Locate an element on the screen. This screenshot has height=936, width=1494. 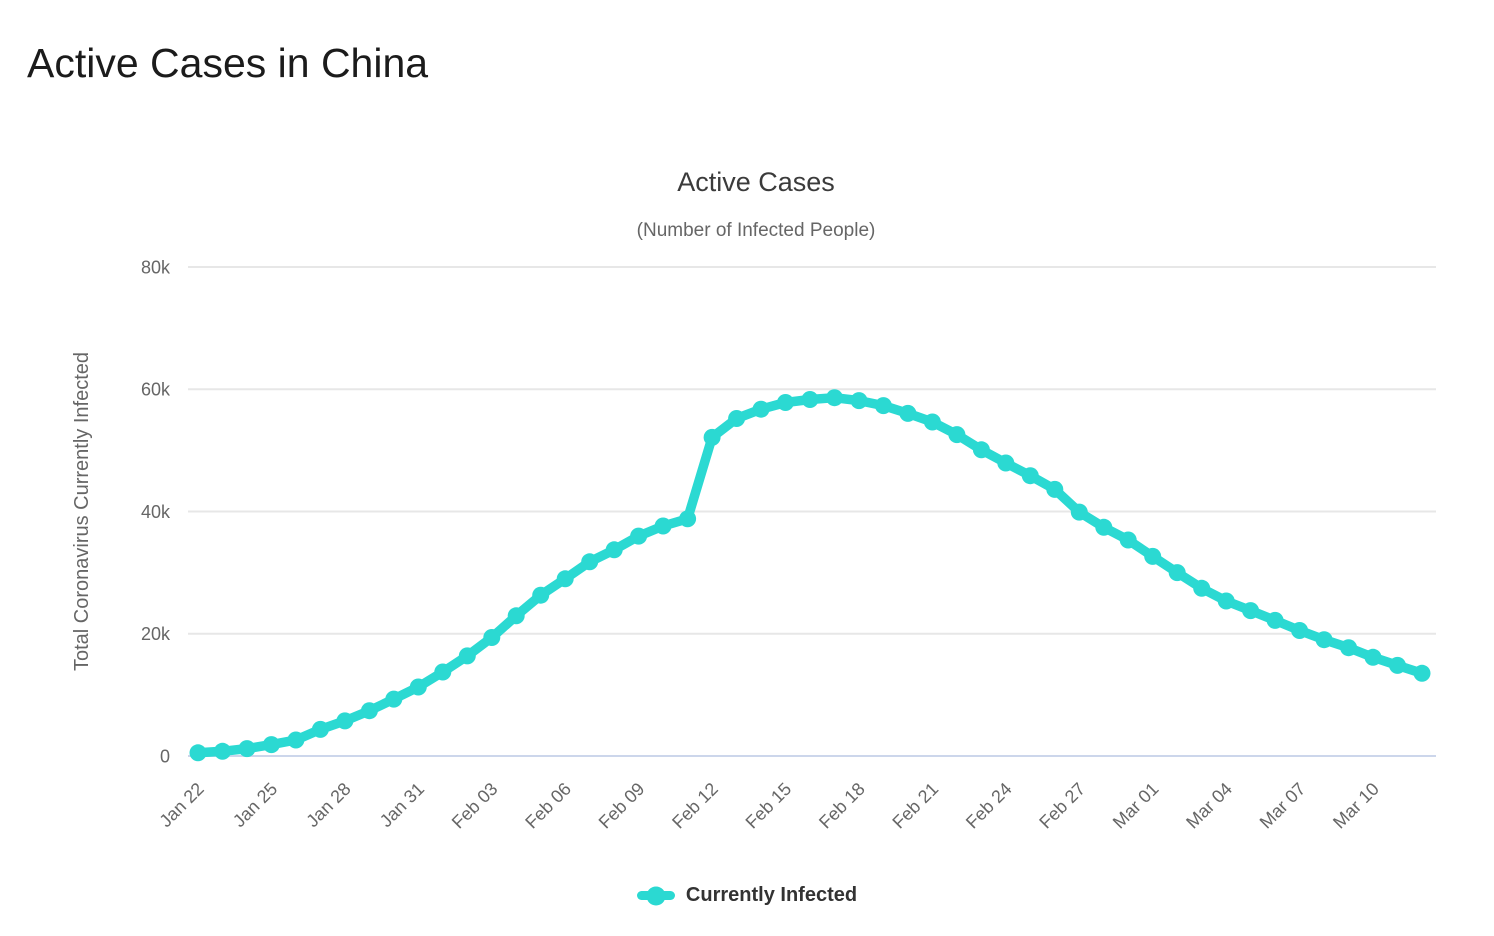
svg-text: Jan 25 is located at coordinates (255, 805).